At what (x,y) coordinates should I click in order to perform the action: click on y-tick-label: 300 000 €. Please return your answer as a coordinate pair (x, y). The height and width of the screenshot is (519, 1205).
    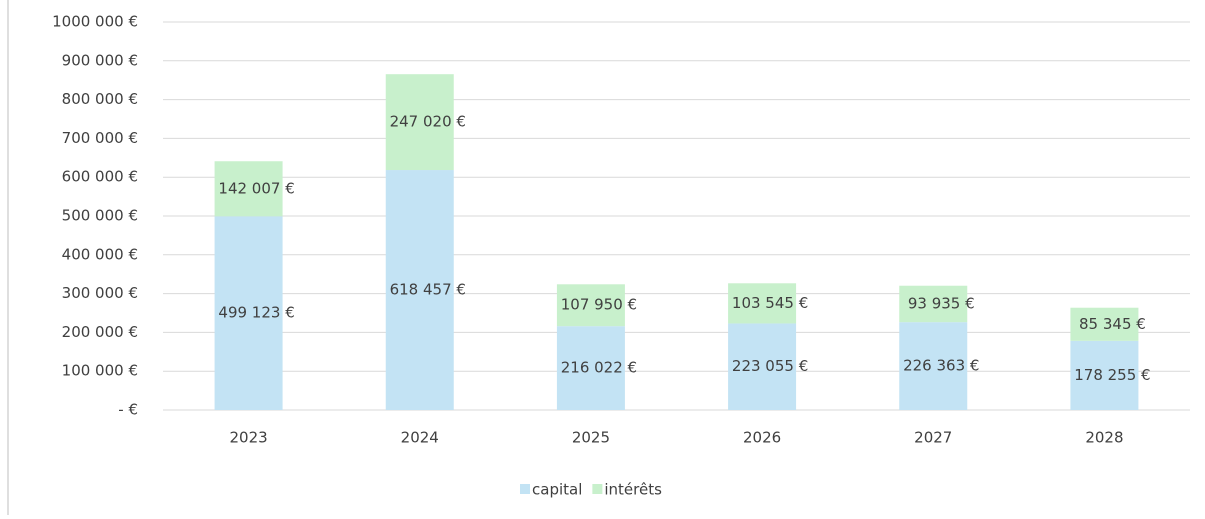
    Looking at the image, I should click on (100, 293).